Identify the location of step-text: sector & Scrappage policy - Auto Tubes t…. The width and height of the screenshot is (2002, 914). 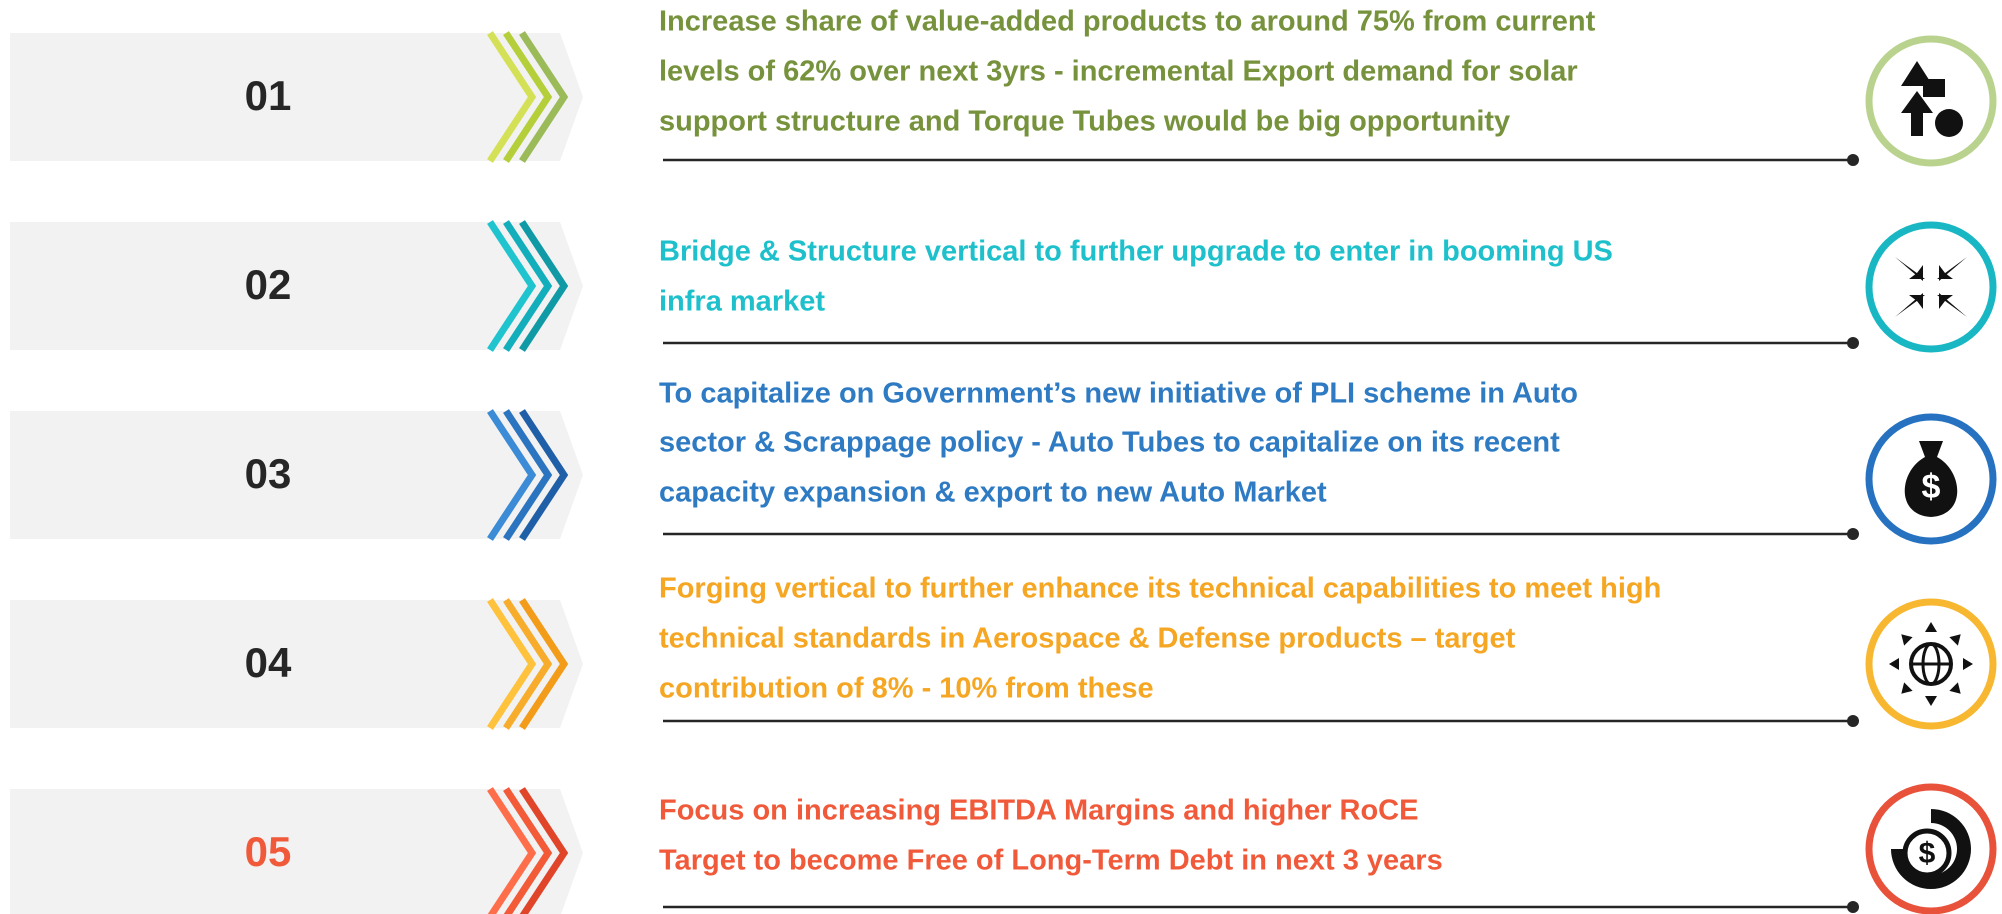
(1109, 443).